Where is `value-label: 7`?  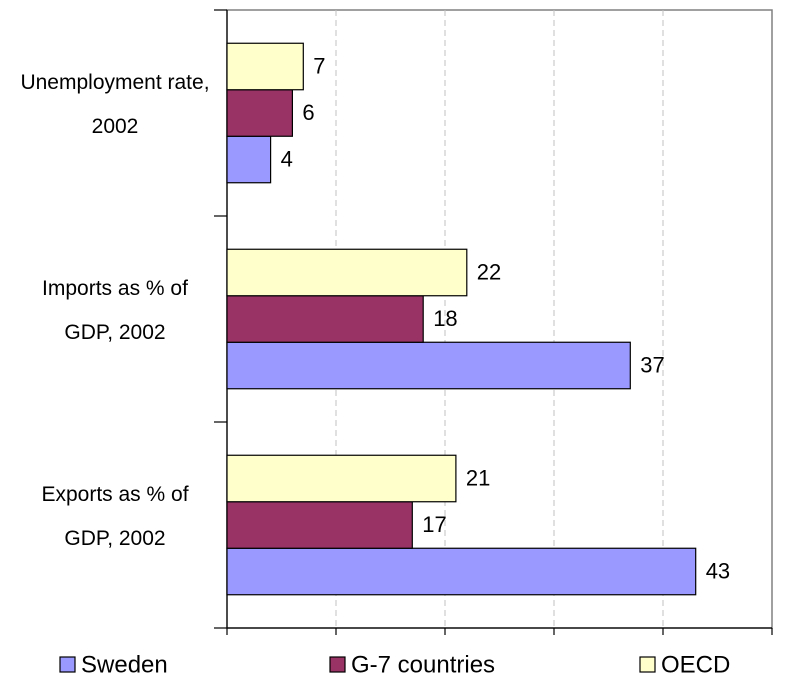 value-label: 7 is located at coordinates (319, 65).